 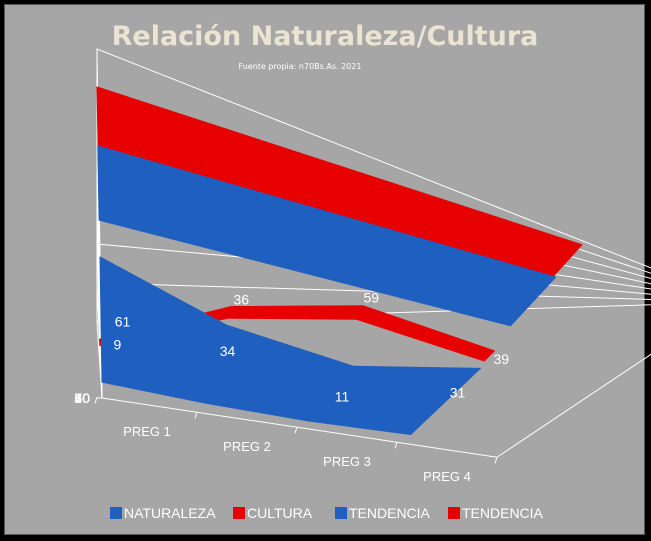 What do you see at coordinates (242, 299) in the screenshot?
I see `data-label: 36` at bounding box center [242, 299].